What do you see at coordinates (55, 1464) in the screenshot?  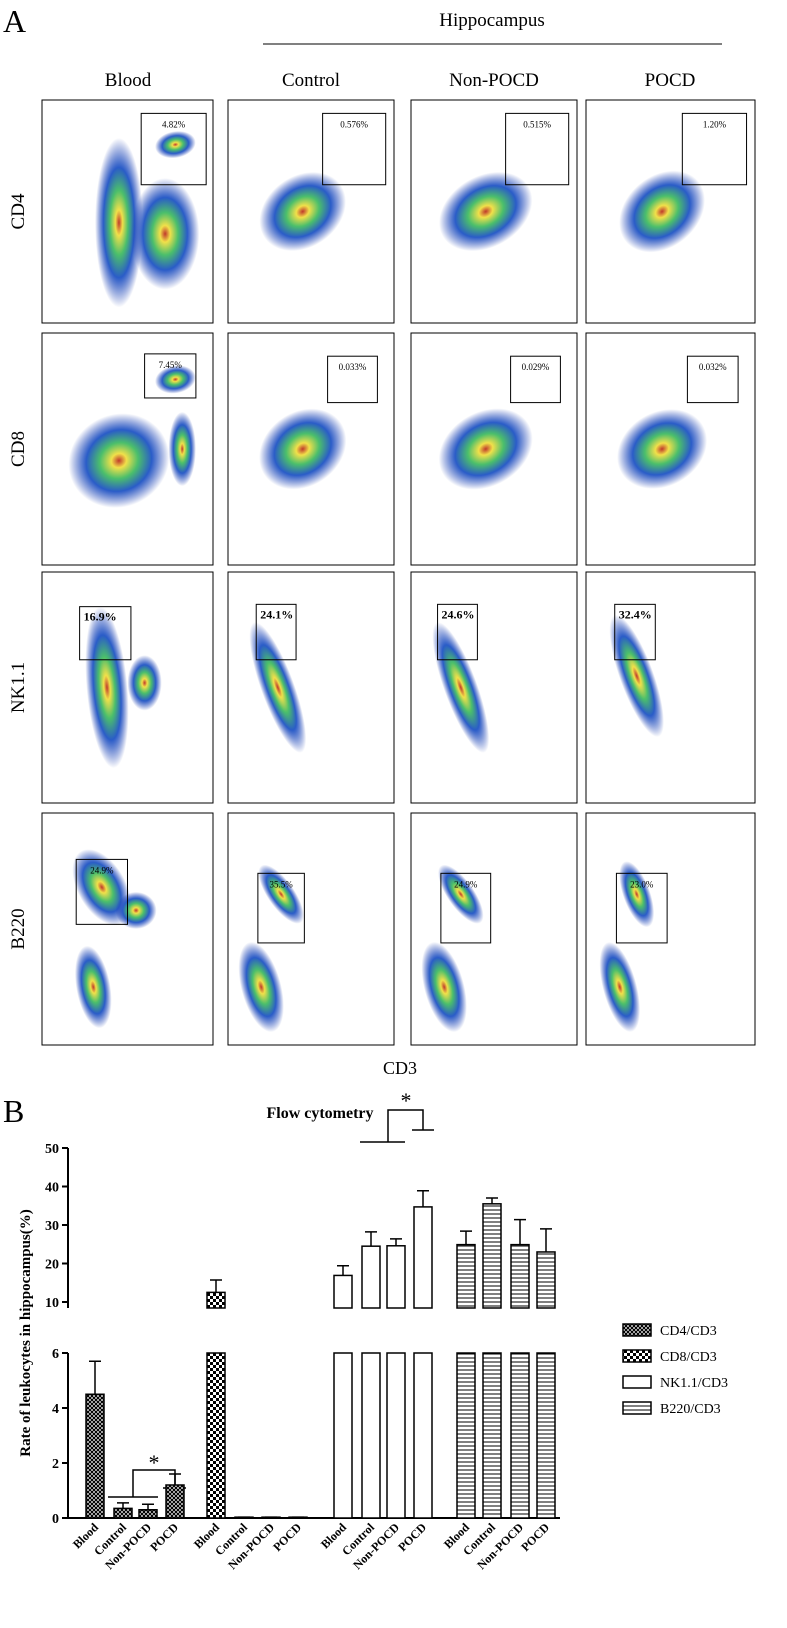 I see `y-tick-label: 2` at bounding box center [55, 1464].